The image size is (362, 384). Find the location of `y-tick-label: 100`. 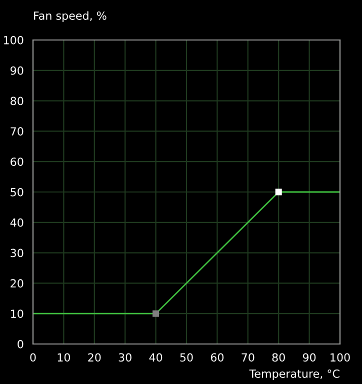

y-tick-label: 100 is located at coordinates (14, 40).